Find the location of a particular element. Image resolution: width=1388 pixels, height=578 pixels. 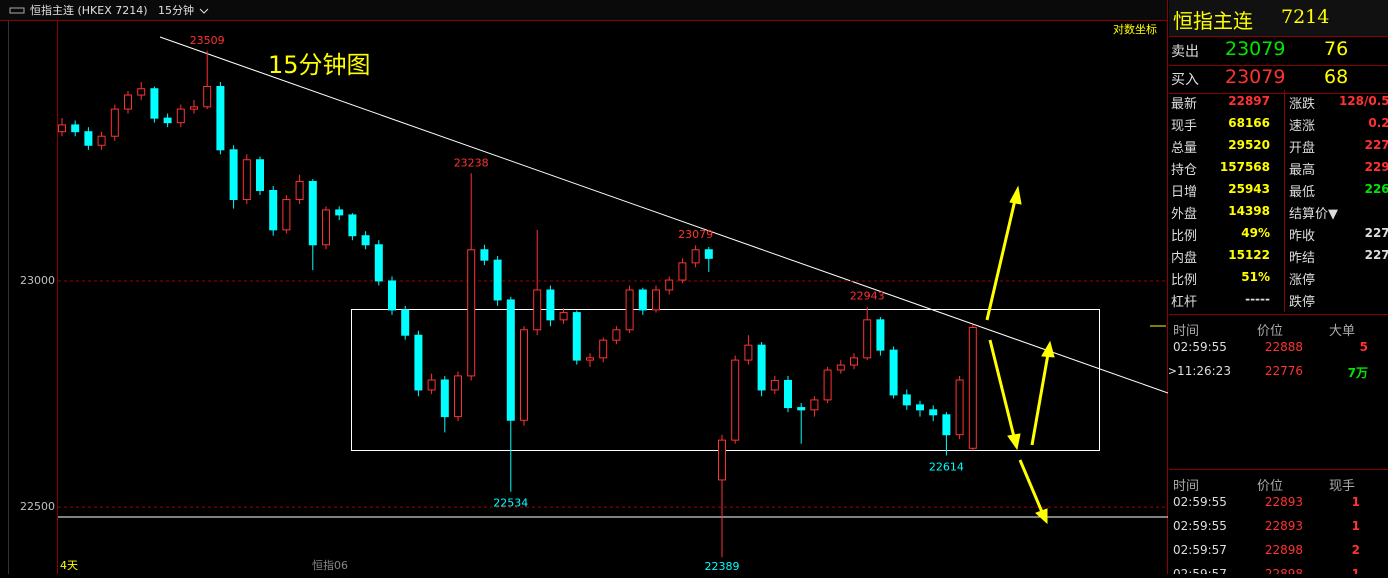

y-tick-label: 23000 is located at coordinates (37, 280).